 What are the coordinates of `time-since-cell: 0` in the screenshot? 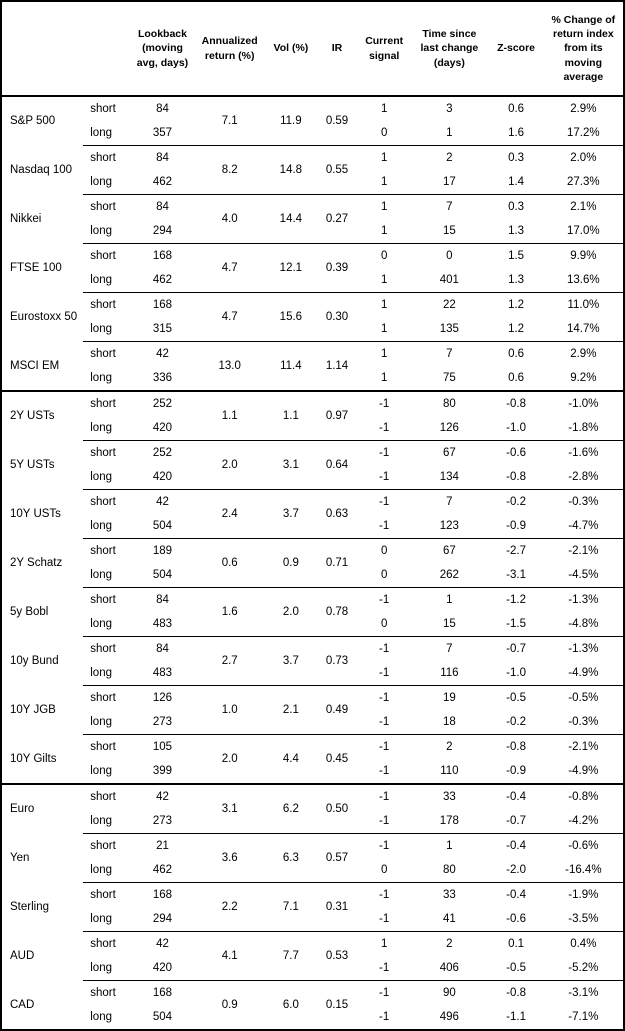 It's located at (449, 255).